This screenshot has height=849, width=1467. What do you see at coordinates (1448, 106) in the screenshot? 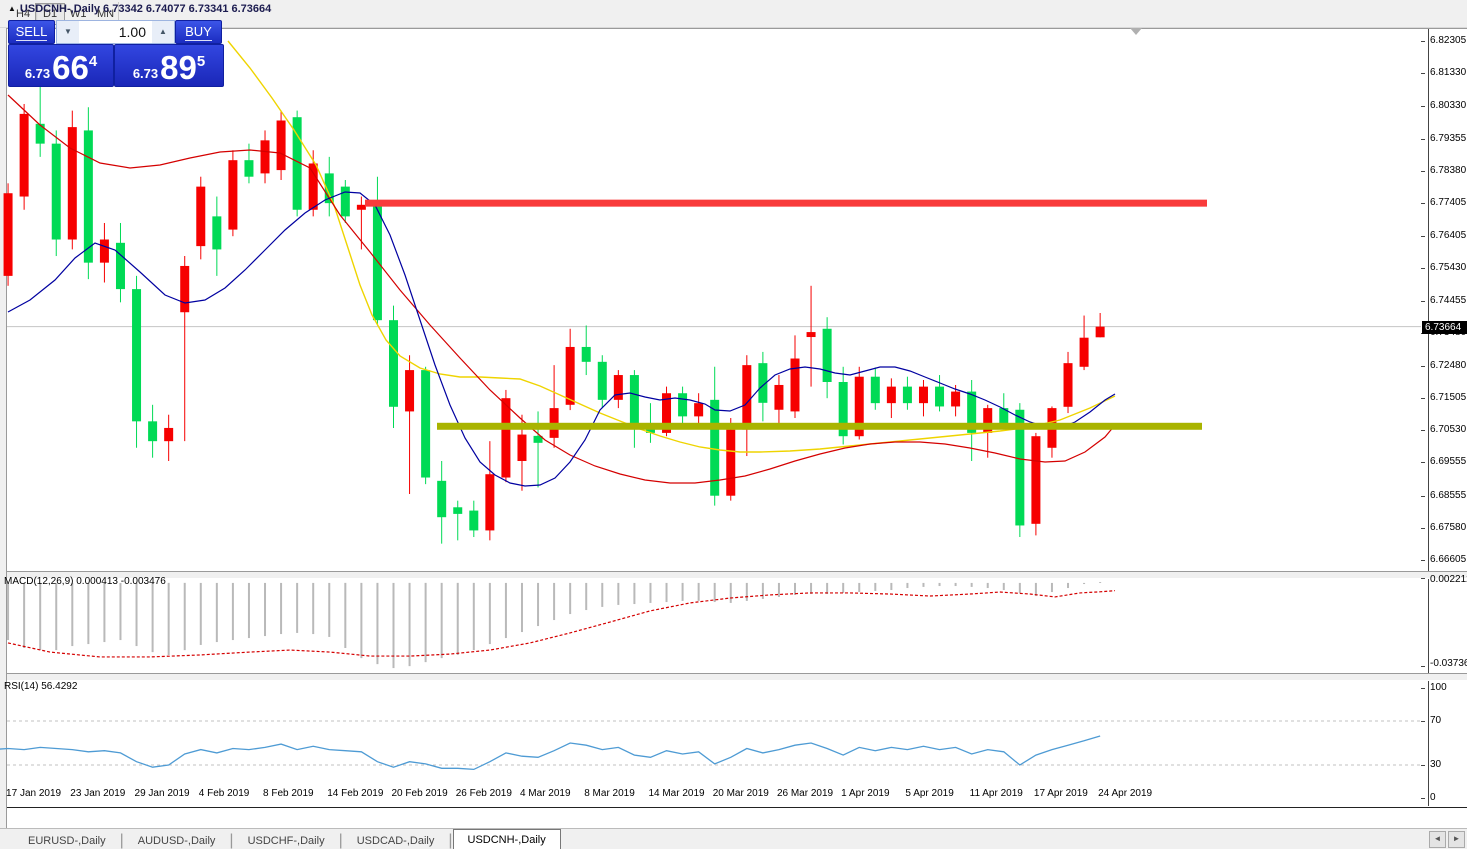
I see `price-axis-label: 6.80330` at bounding box center [1448, 106].